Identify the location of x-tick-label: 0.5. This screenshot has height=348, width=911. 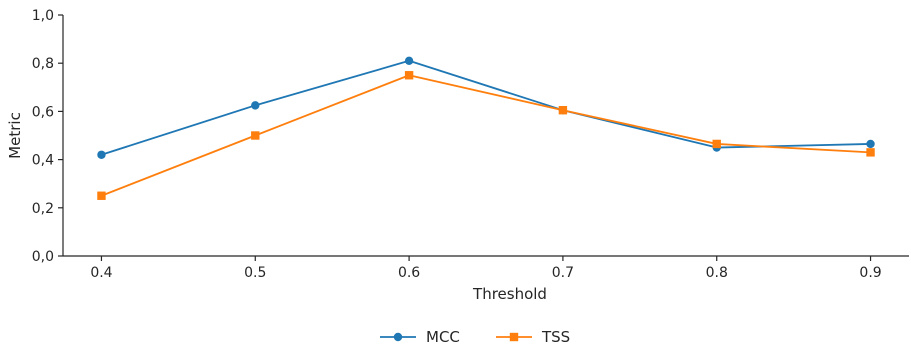
(255, 273).